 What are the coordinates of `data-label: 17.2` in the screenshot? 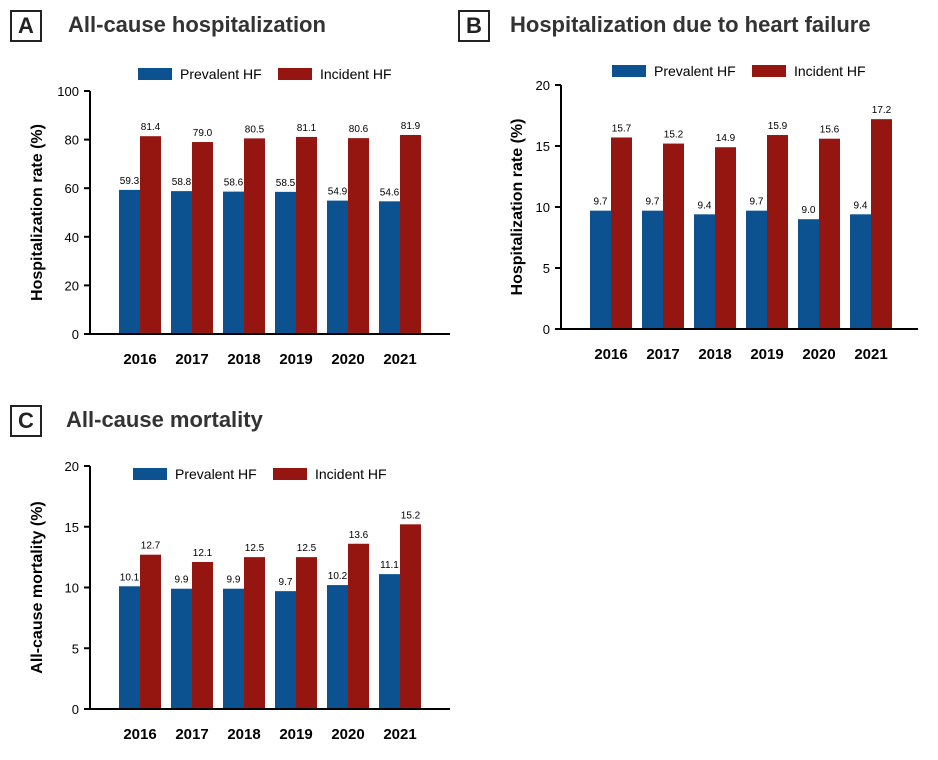 It's located at (882, 110).